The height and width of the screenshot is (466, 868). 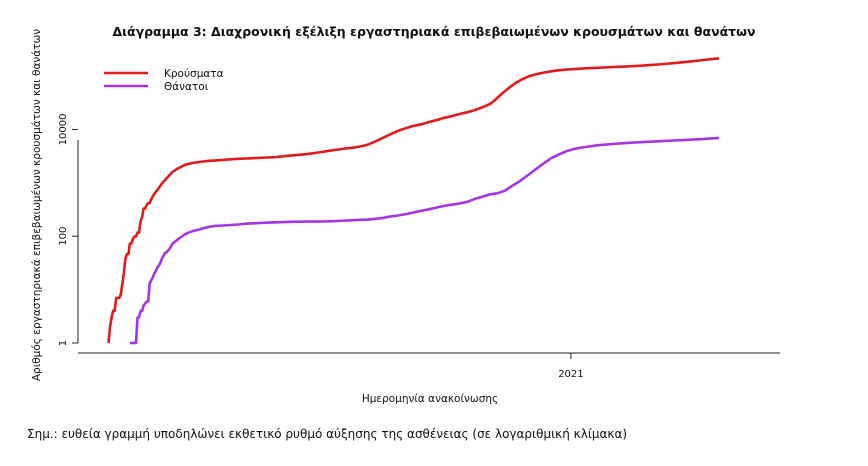 What do you see at coordinates (194, 74) in the screenshot?
I see `legend-label-kroysmata: Κρούσματα` at bounding box center [194, 74].